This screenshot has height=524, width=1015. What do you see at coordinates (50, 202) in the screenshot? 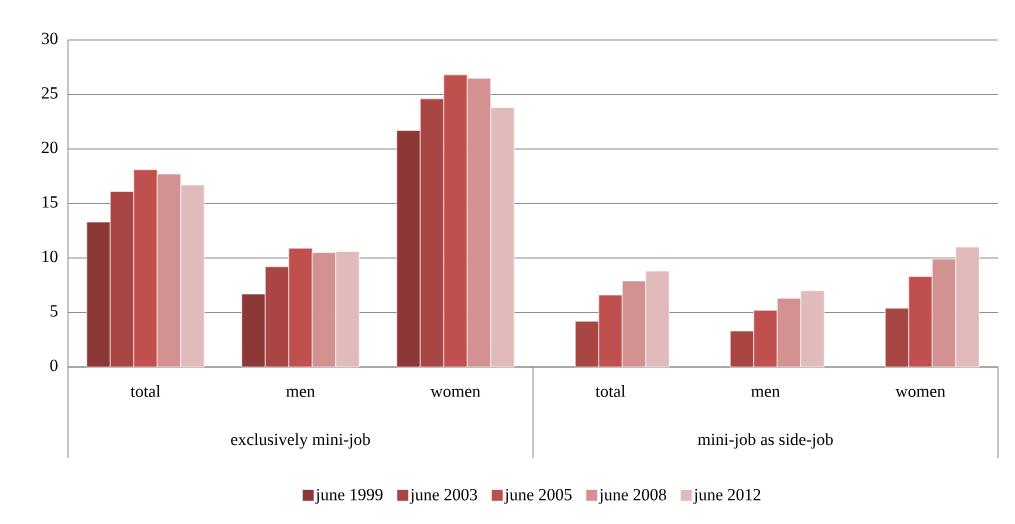
I see `y-tick-label: 15` at bounding box center [50, 202].